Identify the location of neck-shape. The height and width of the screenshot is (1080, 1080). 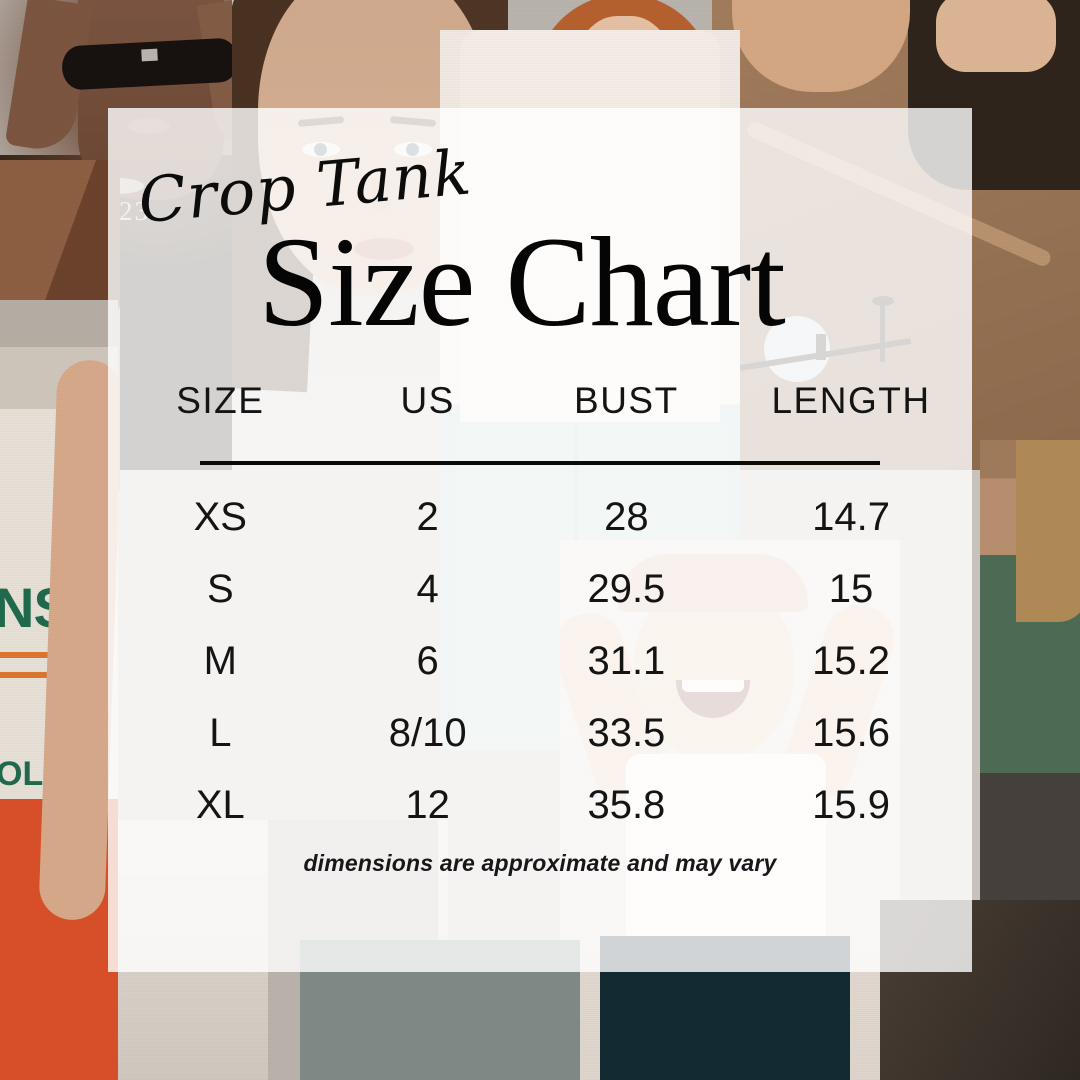
(821, 46).